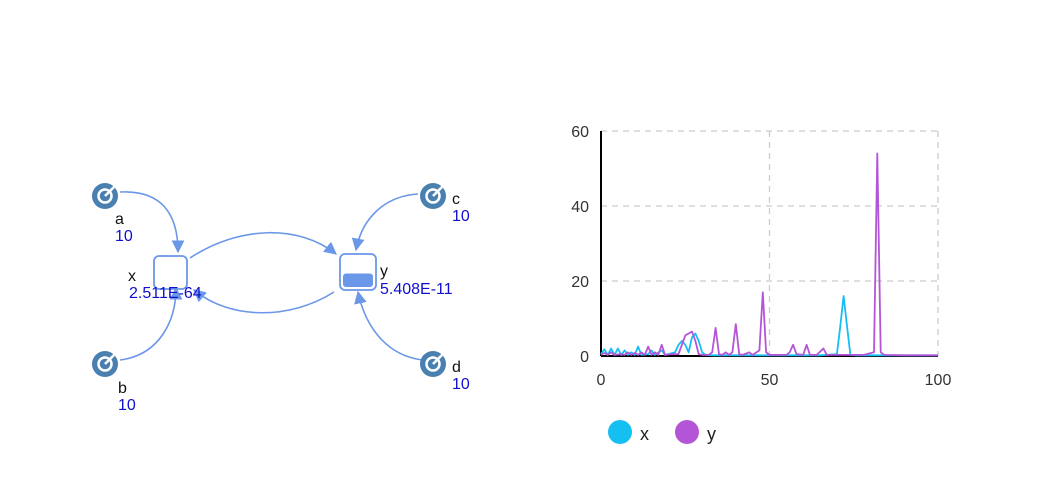  I want to click on edge-a-to-x, so click(152, 222).